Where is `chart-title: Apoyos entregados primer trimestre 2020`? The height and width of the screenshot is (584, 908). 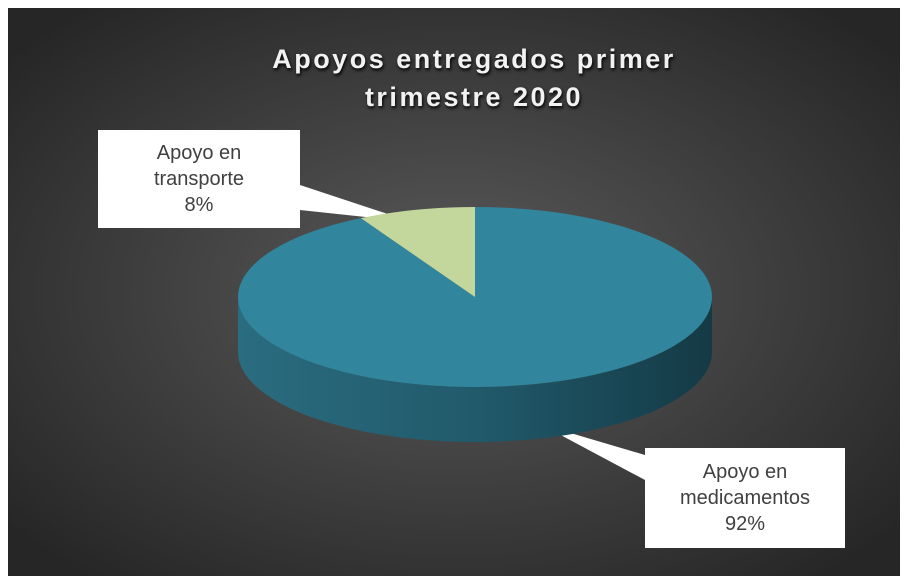 chart-title: Apoyos entregados primer trimestre 2020 is located at coordinates (474, 78).